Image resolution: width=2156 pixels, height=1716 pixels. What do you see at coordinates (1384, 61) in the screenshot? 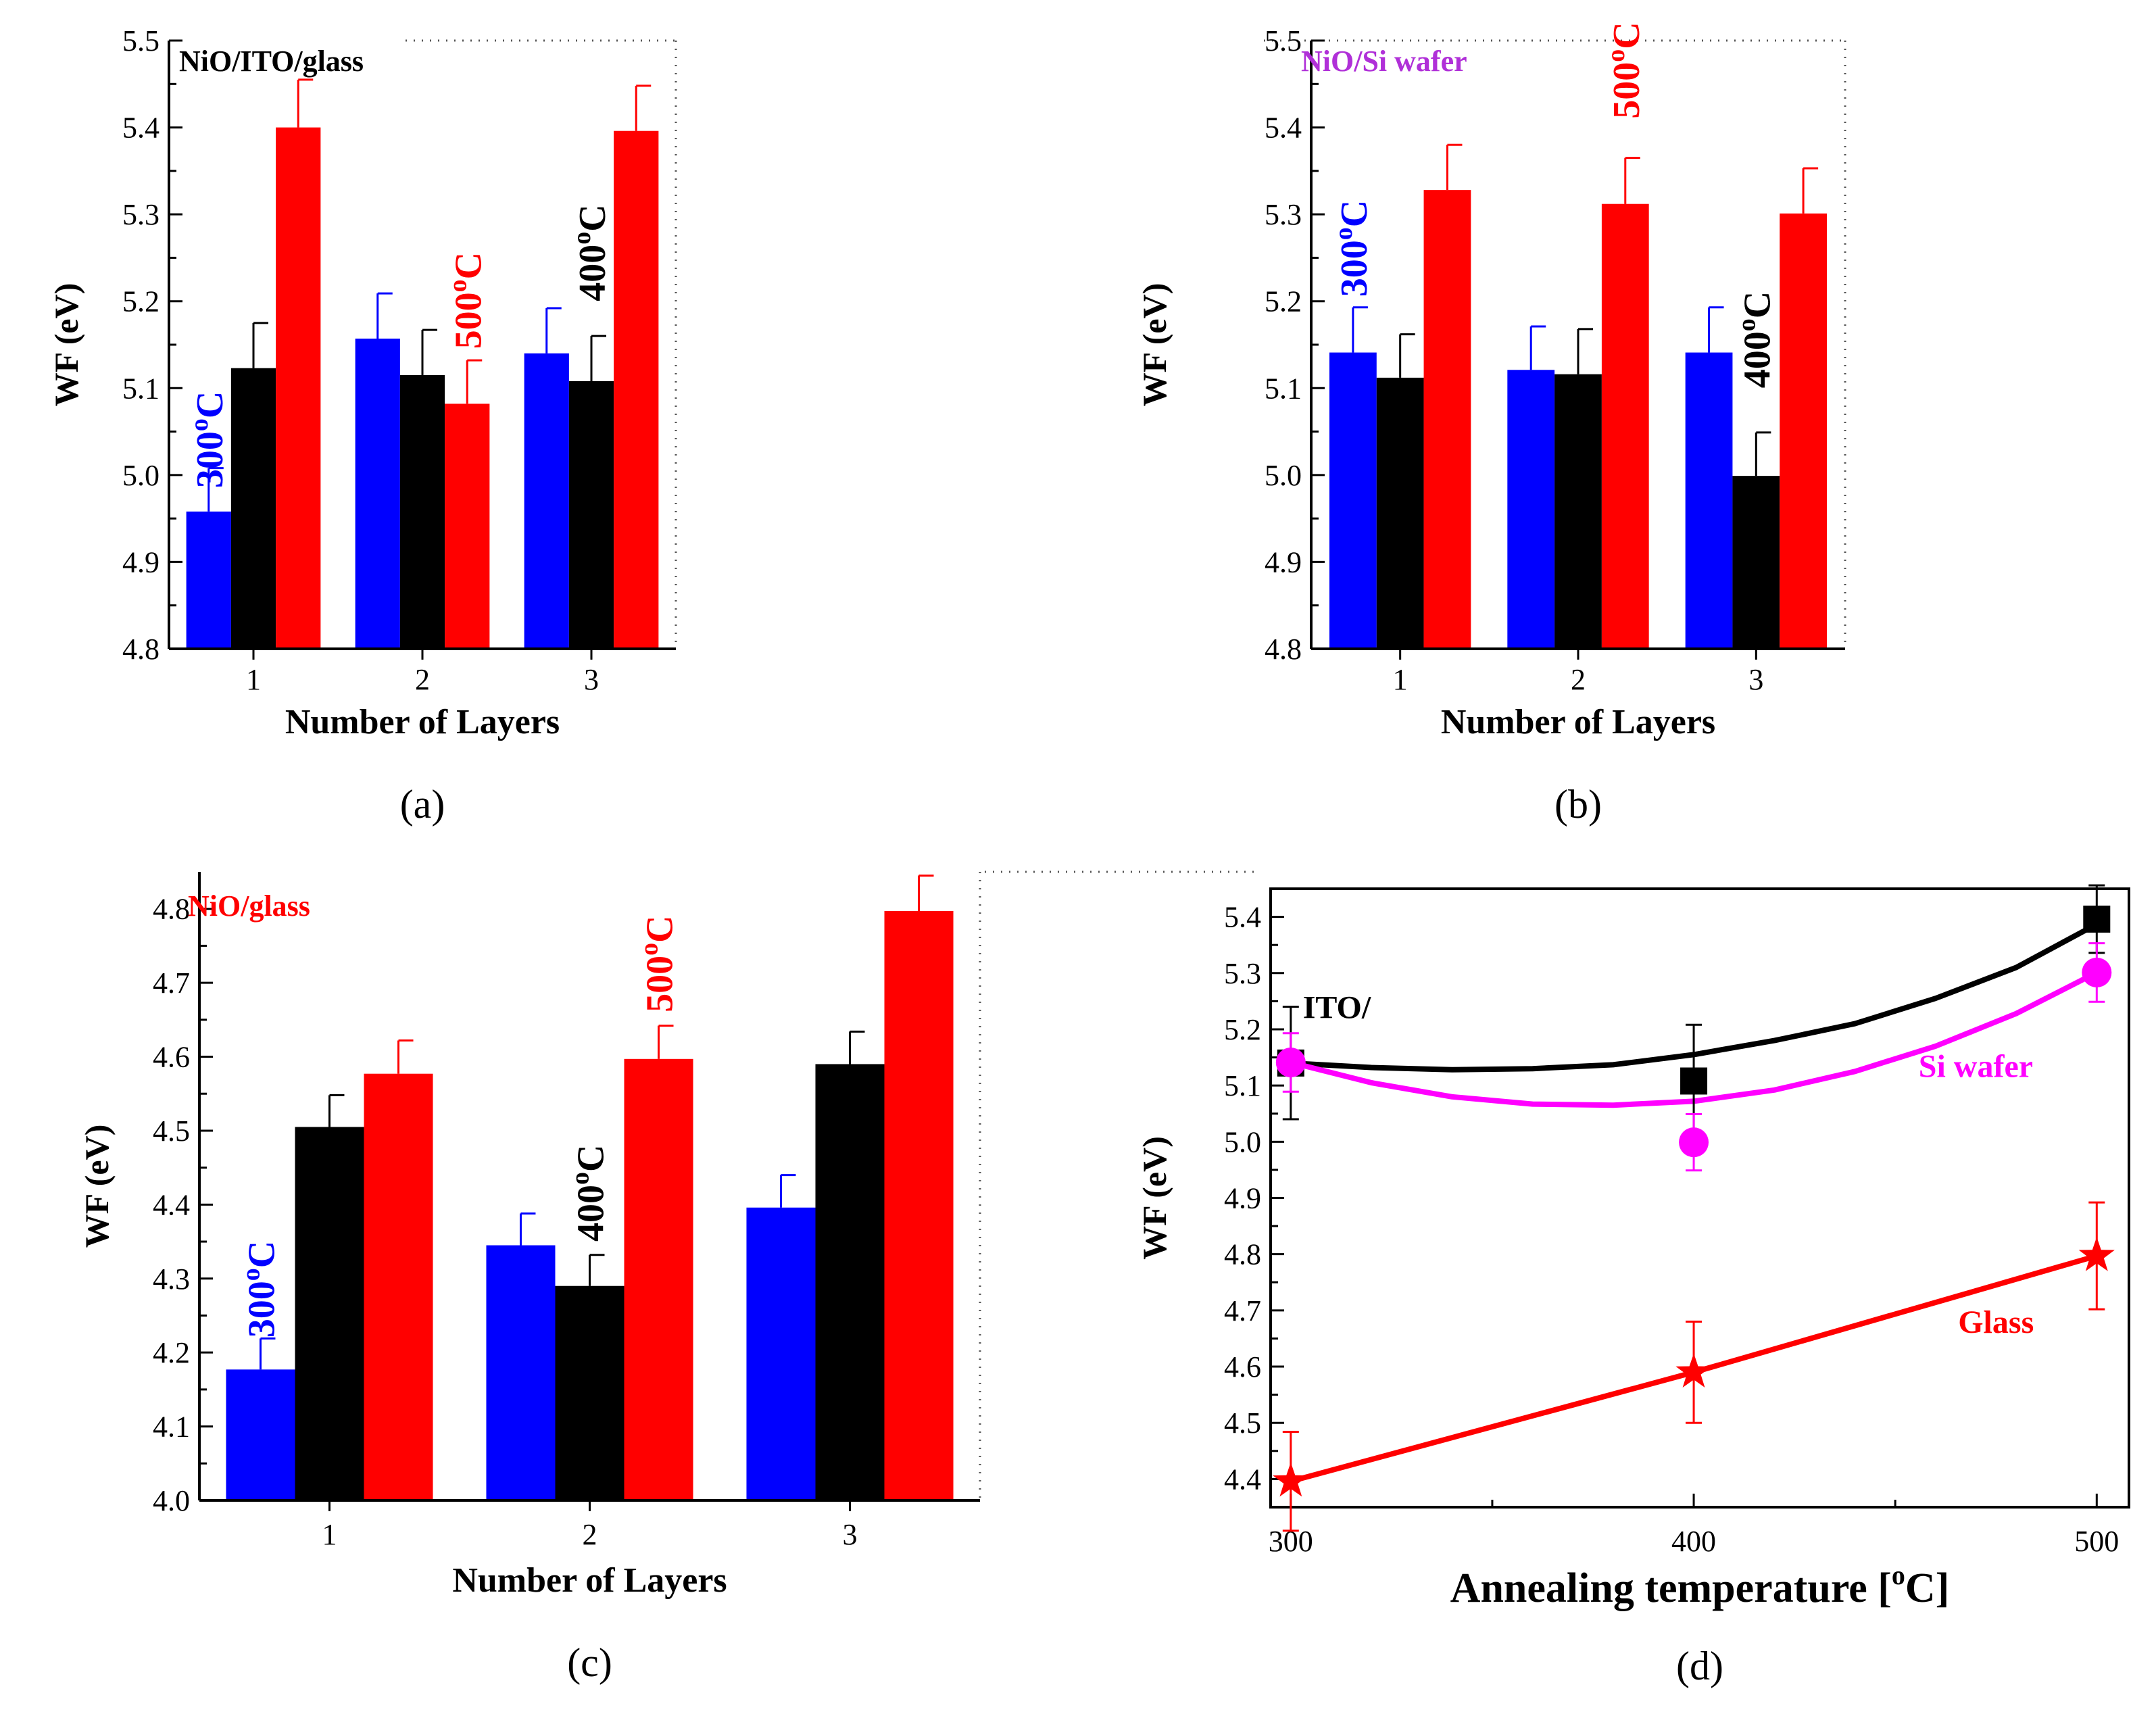
I see `panel-title: NiO/Si wafer` at bounding box center [1384, 61].